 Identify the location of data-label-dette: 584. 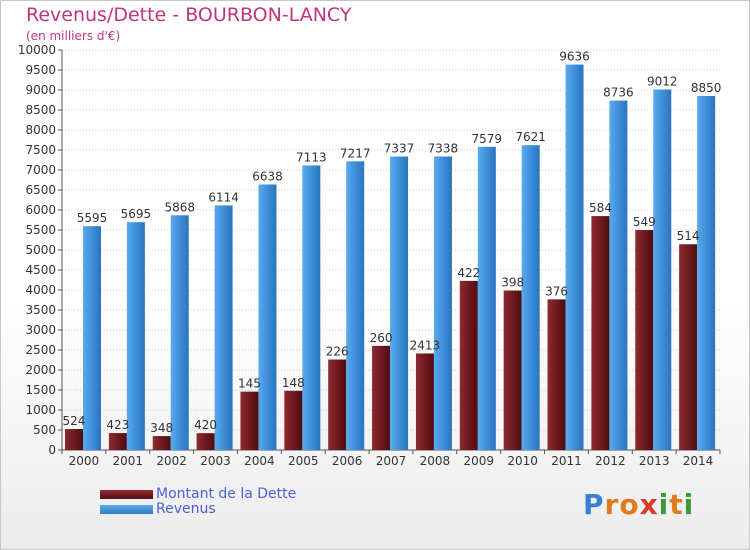
(600, 208).